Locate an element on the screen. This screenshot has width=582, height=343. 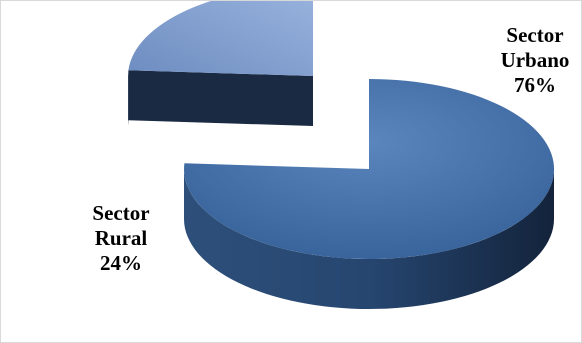
label-rural-line2: Rural is located at coordinates (121, 238).